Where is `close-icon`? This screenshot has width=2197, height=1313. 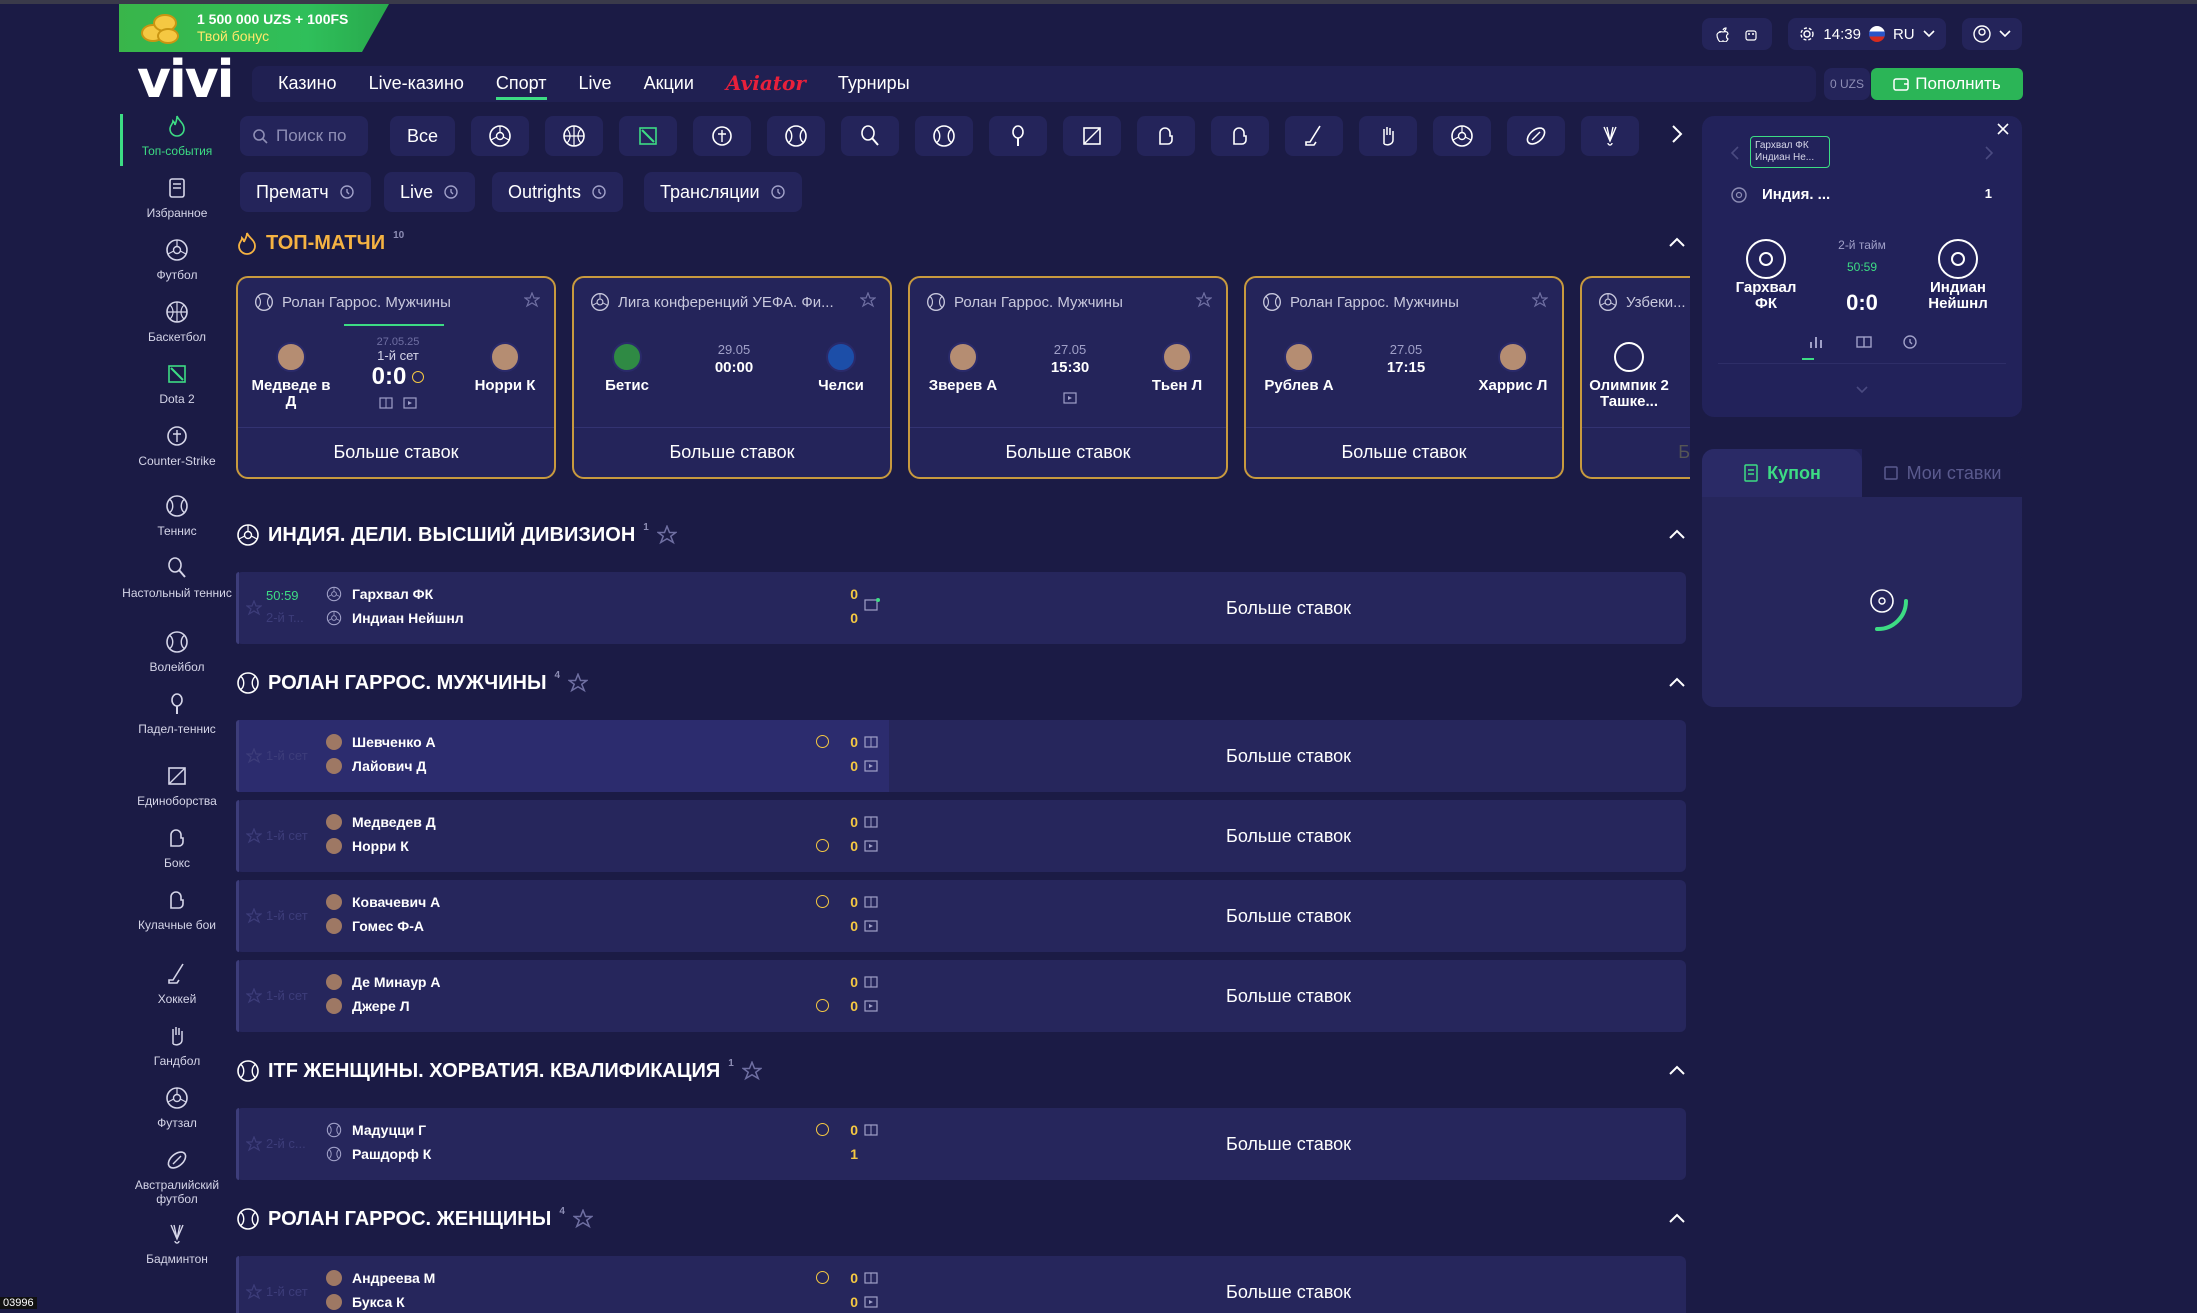
close-icon is located at coordinates (2003, 129).